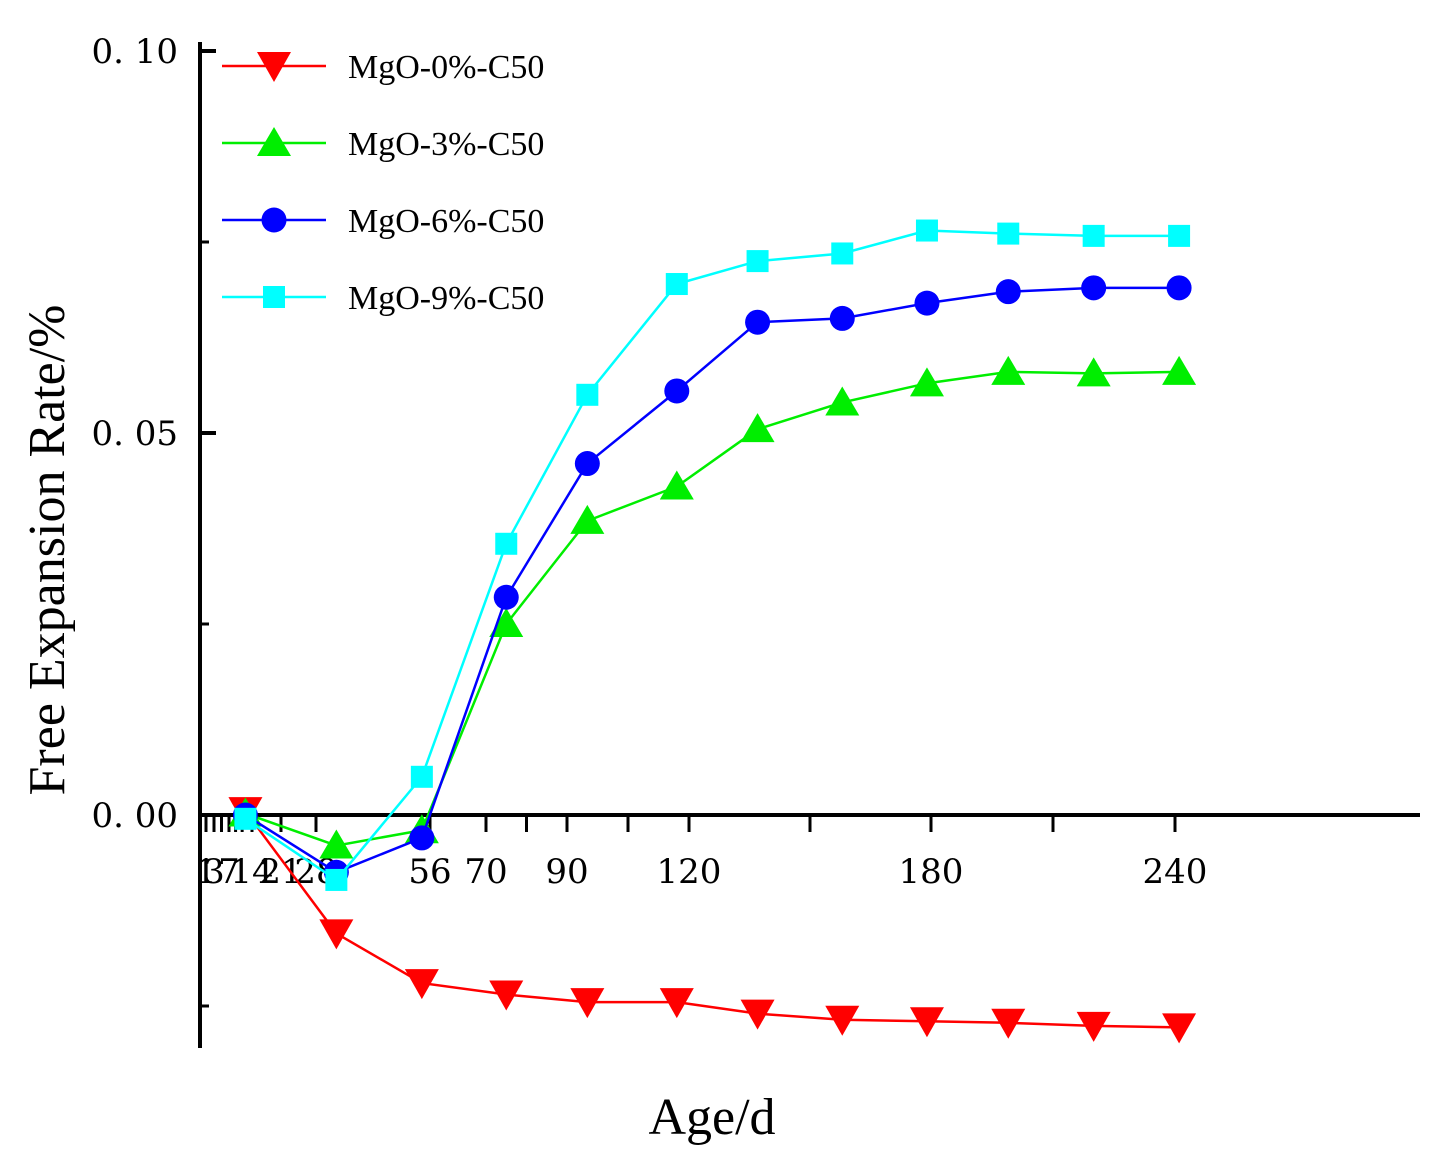 The height and width of the screenshot is (1164, 1443). What do you see at coordinates (689, 872) in the screenshot?
I see `x-tick-label: 120` at bounding box center [689, 872].